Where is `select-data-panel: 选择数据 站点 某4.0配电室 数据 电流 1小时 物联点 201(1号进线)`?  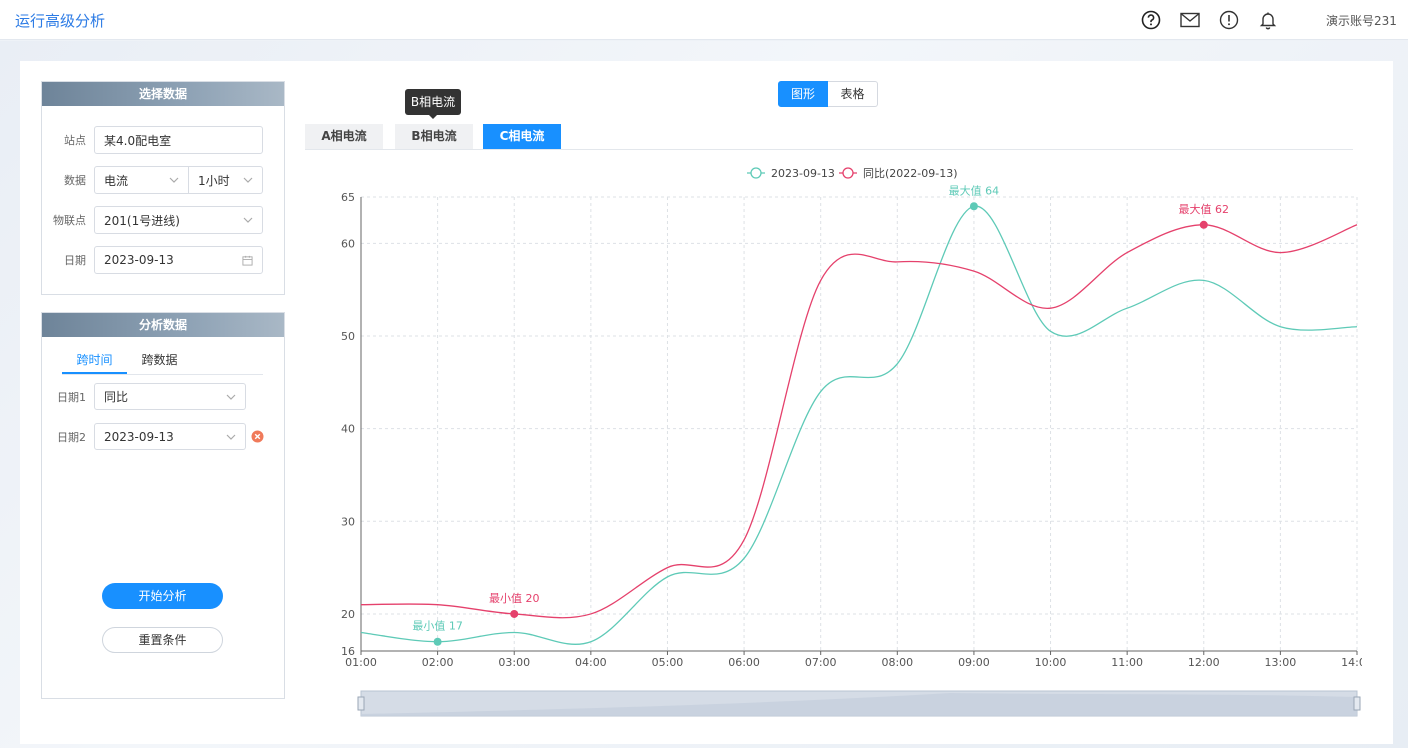 select-data-panel: 选择数据 站点 某4.0配电室 数据 电流 1小时 物联点 201(1号进线) is located at coordinates (163, 188).